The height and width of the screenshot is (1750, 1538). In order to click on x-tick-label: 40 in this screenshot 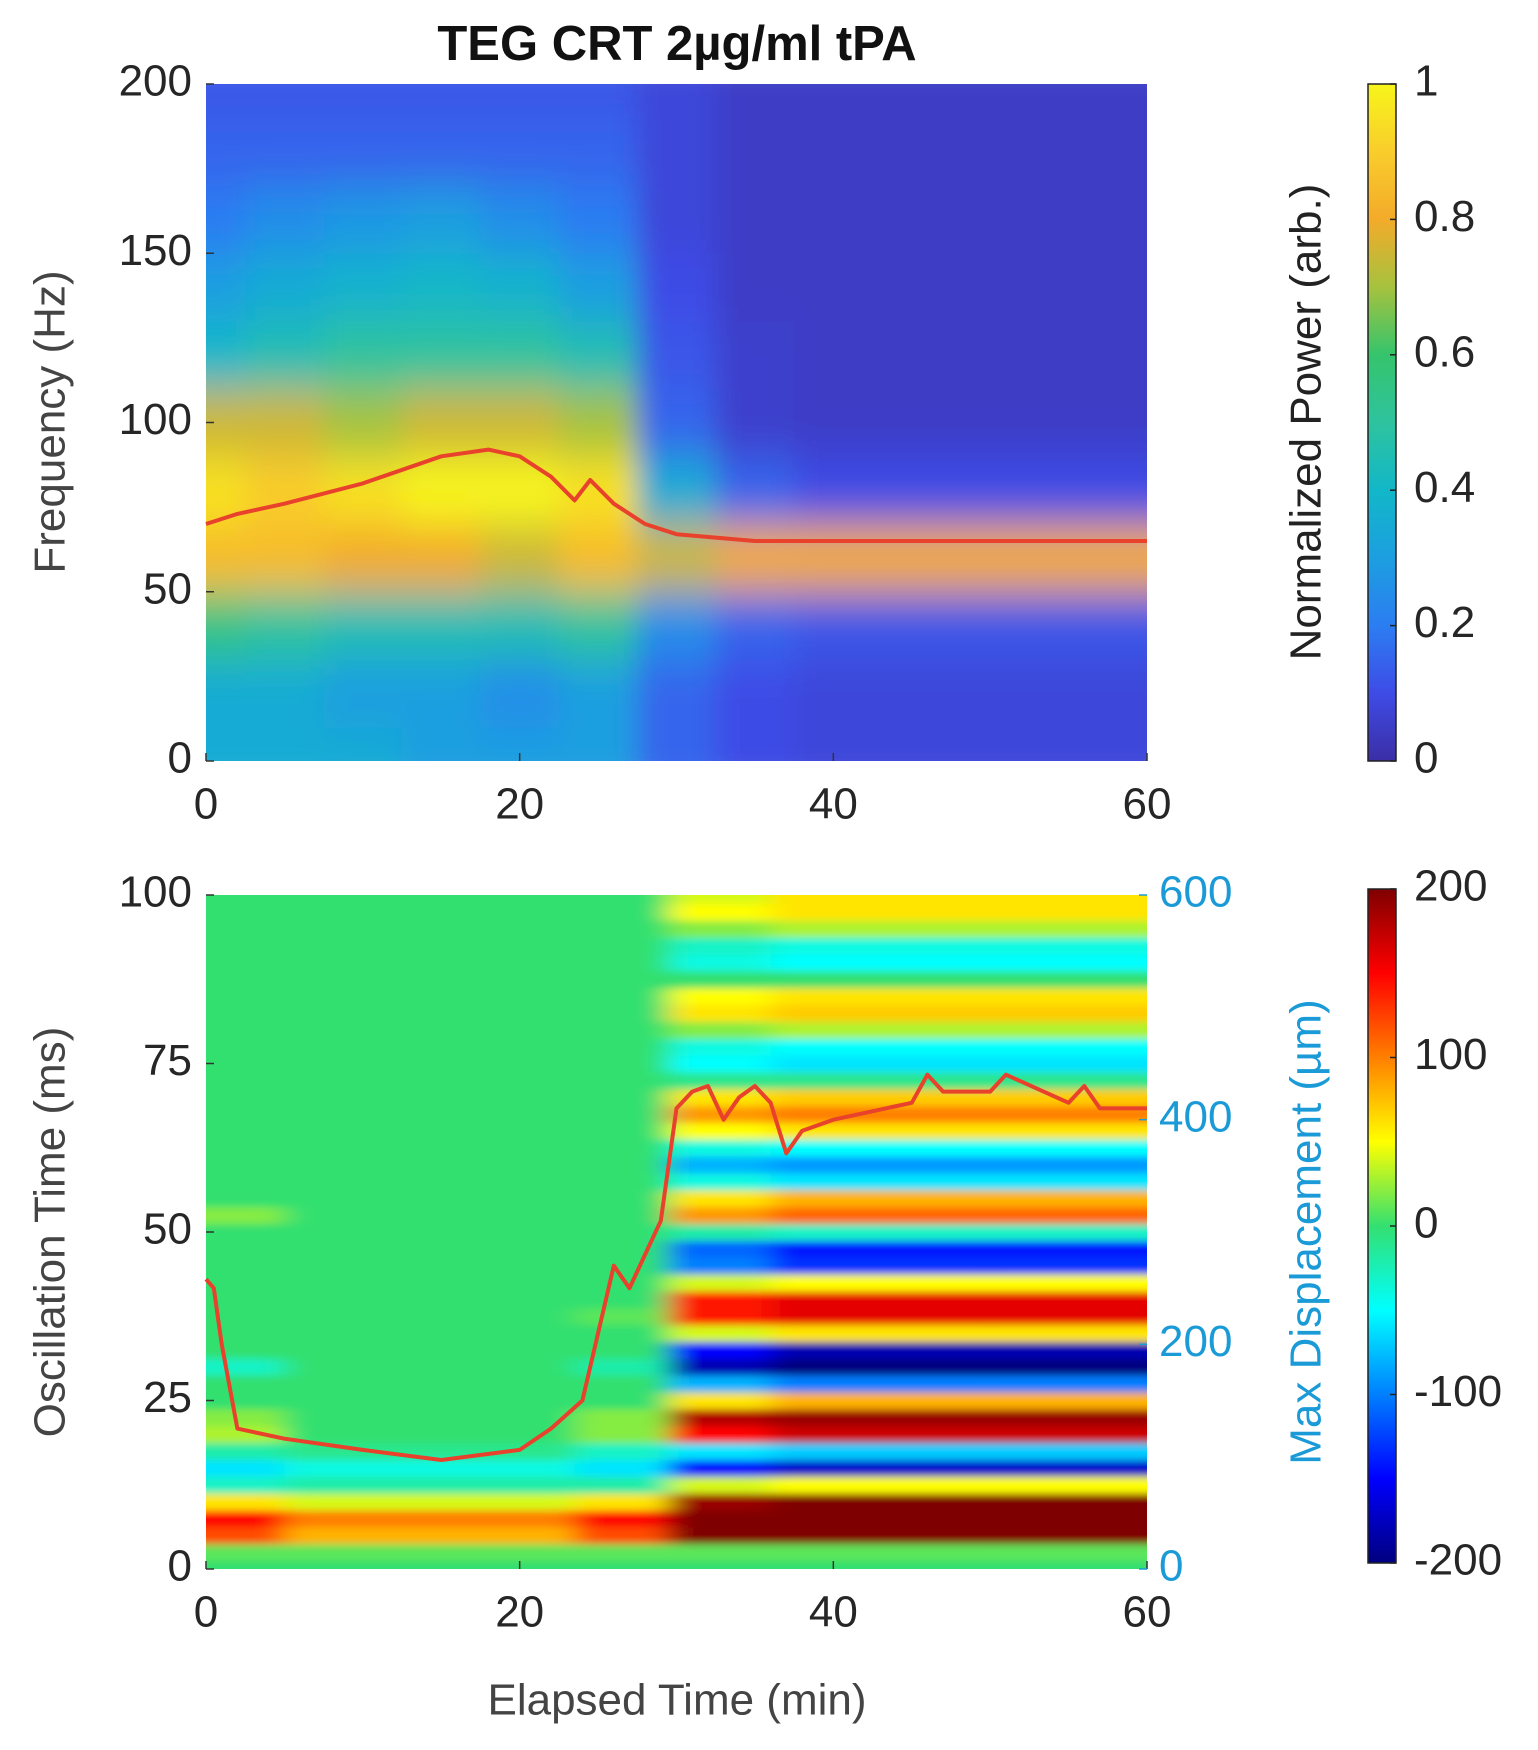, I will do `click(833, 804)`.